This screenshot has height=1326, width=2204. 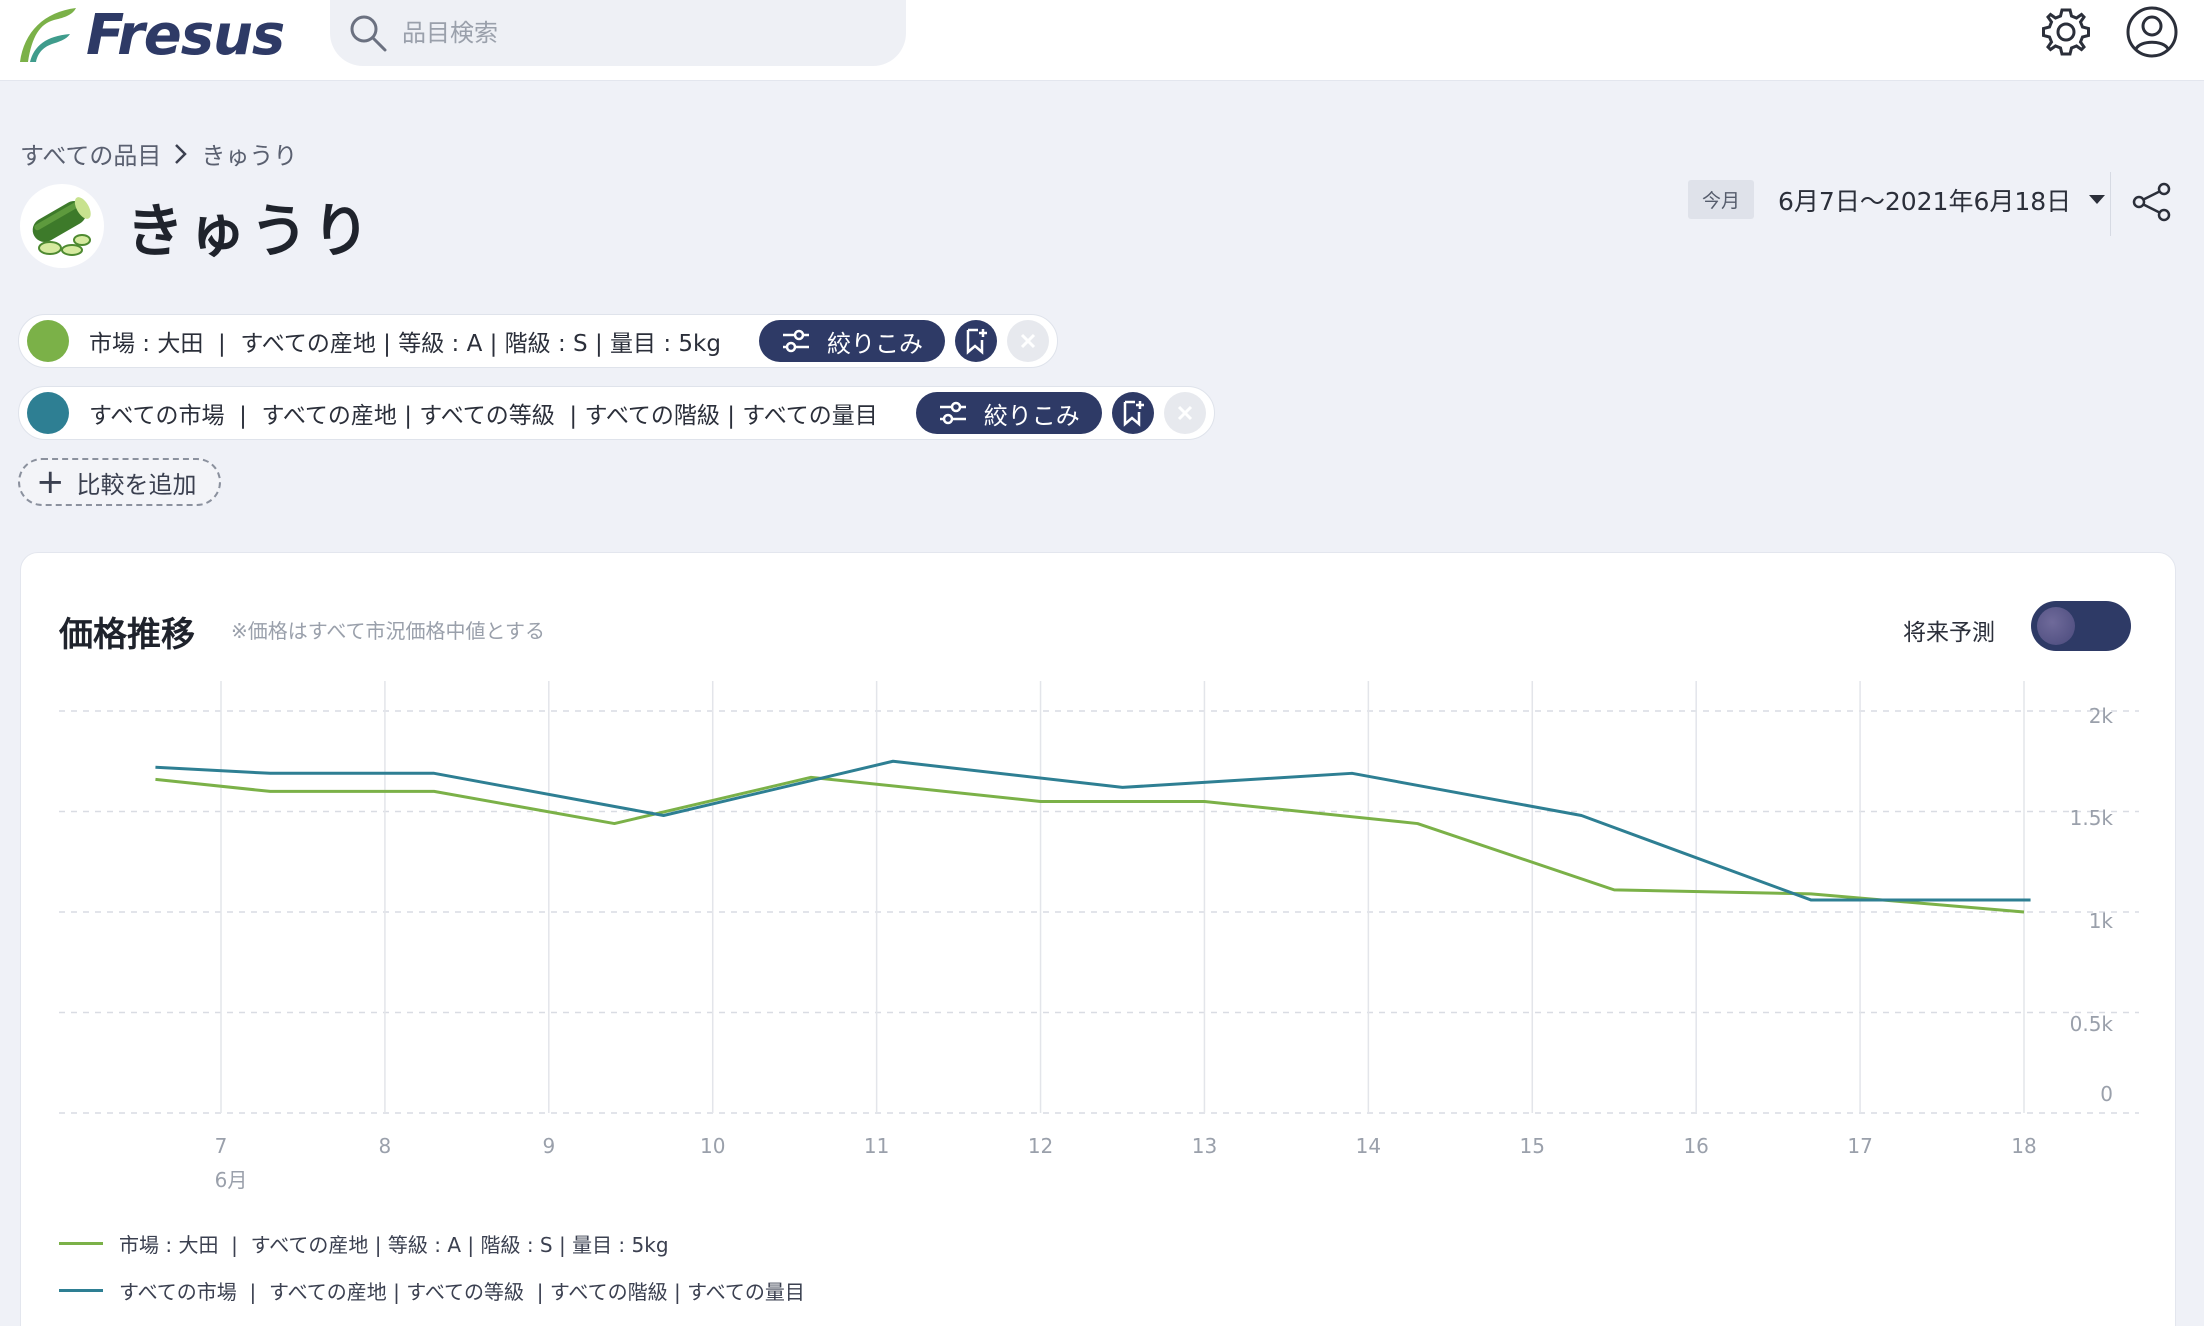 I want to click on date-range-selector: 今月 6月7日〜2021年6月18日, so click(x=1897, y=199).